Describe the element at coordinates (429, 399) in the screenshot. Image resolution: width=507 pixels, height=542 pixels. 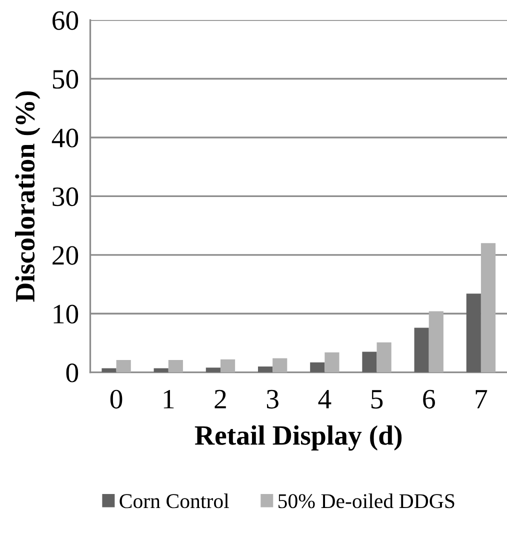
I see `x-tick-label: 6` at that location.